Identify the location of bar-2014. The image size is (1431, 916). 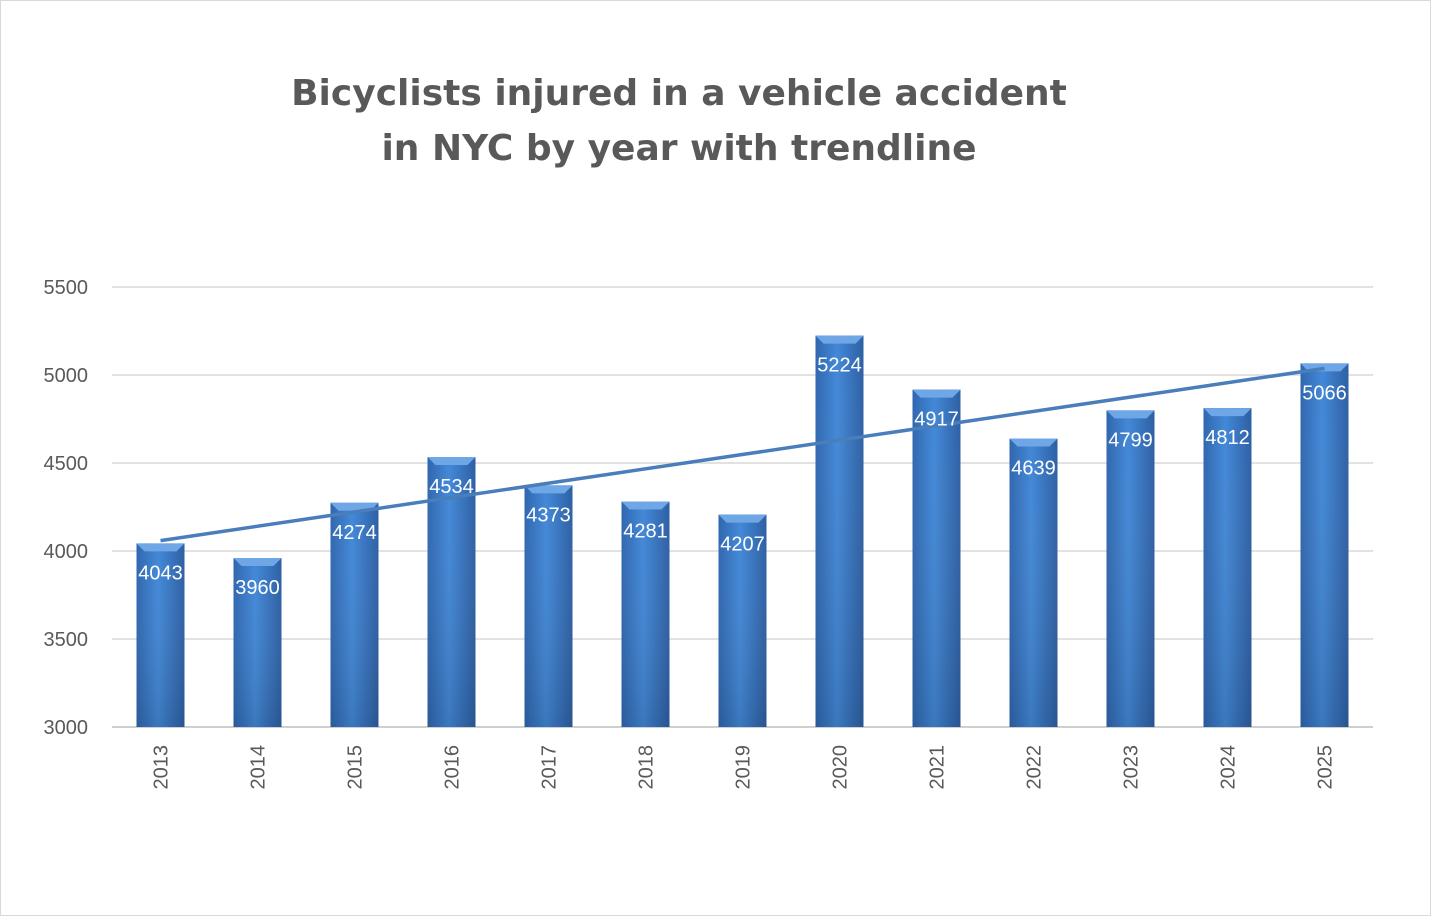
(257, 642).